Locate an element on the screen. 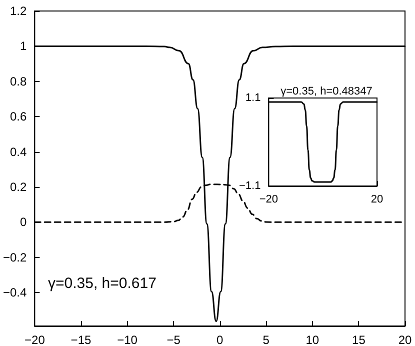 This screenshot has width=415, height=346. x-tick-label: −5 is located at coordinates (173, 339).